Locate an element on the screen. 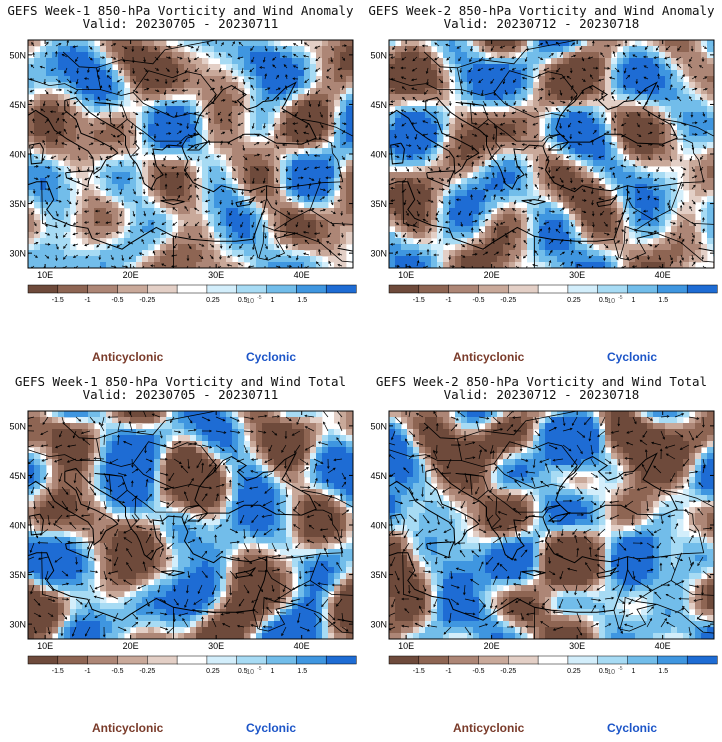 This screenshot has width=722, height=742. colorbar-scale-exponent: -5 is located at coordinates (620, 298).